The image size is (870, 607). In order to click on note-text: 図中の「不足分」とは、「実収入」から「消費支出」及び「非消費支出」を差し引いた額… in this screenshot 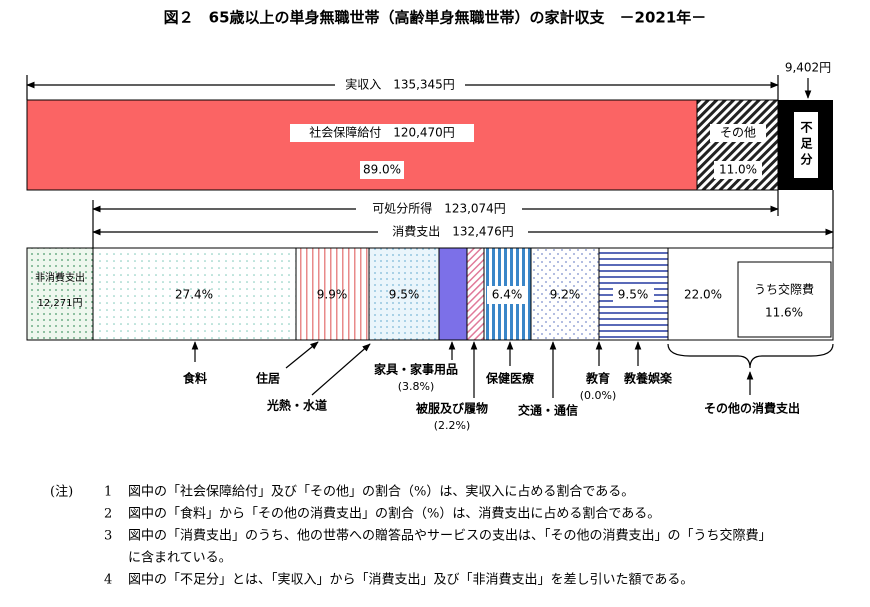, I will do `click(410, 580)`.